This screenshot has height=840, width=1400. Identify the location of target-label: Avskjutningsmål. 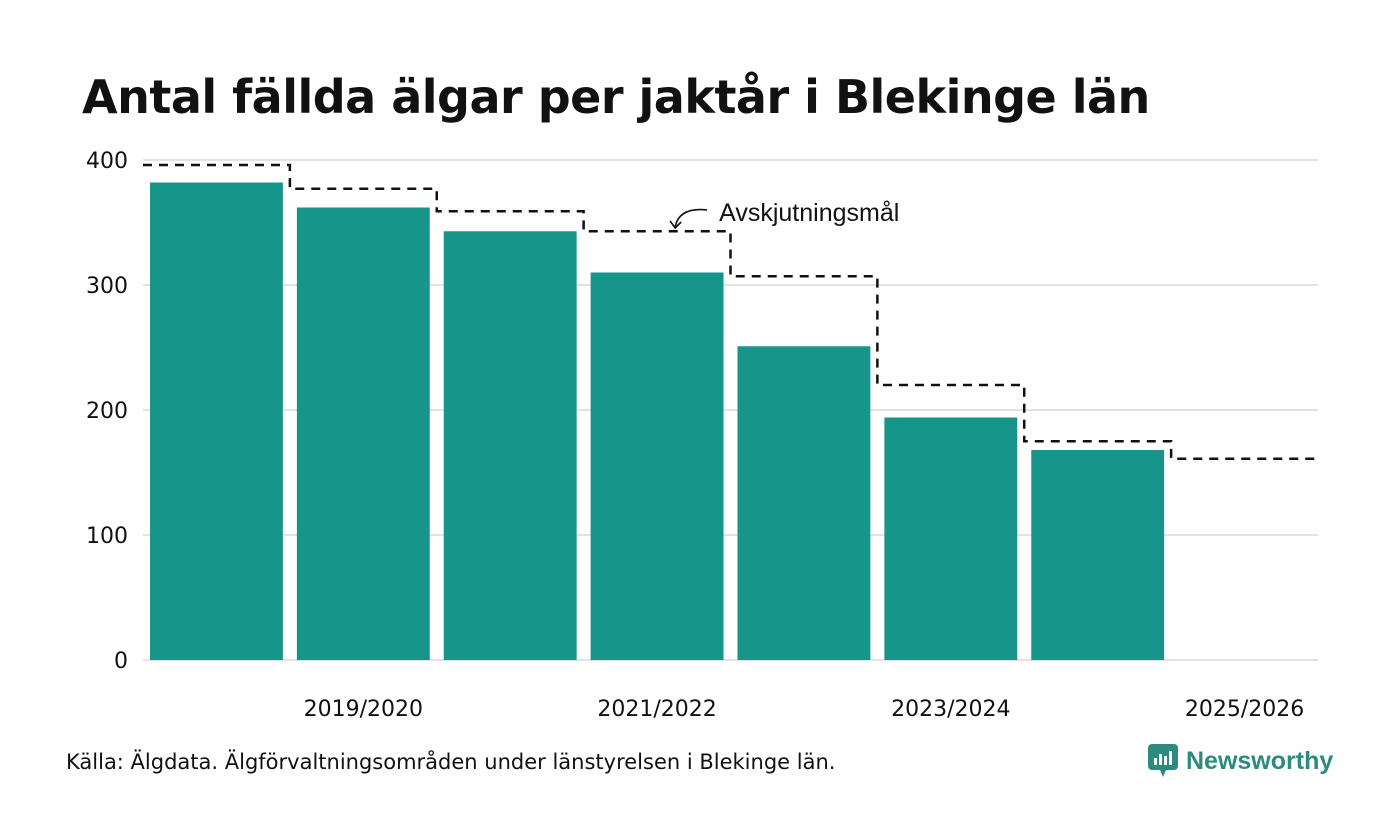
(809, 213).